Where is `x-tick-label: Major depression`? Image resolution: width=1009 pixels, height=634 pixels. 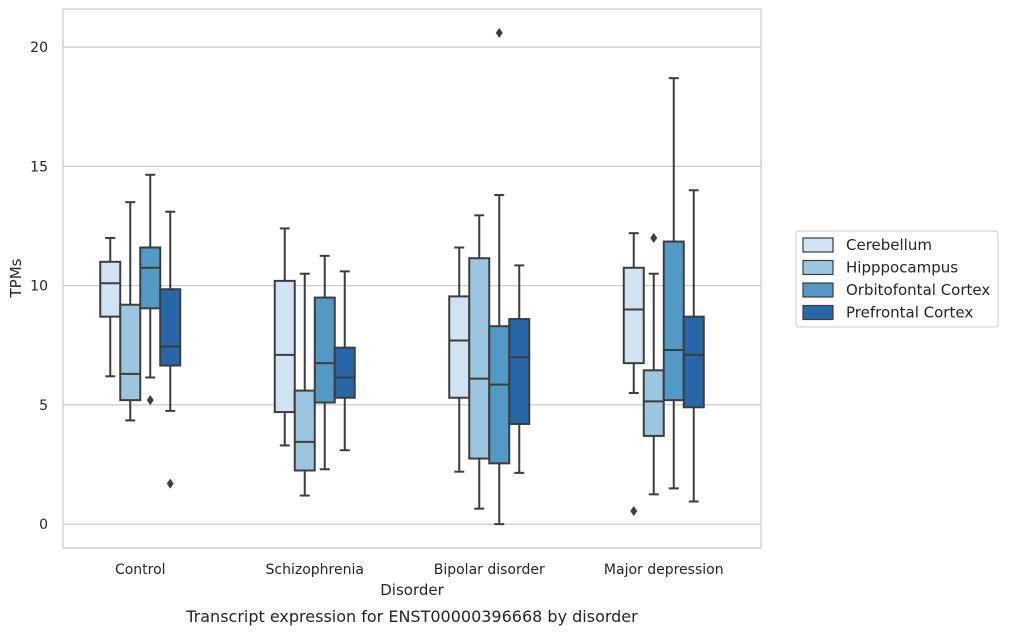 x-tick-label: Major depression is located at coordinates (664, 570).